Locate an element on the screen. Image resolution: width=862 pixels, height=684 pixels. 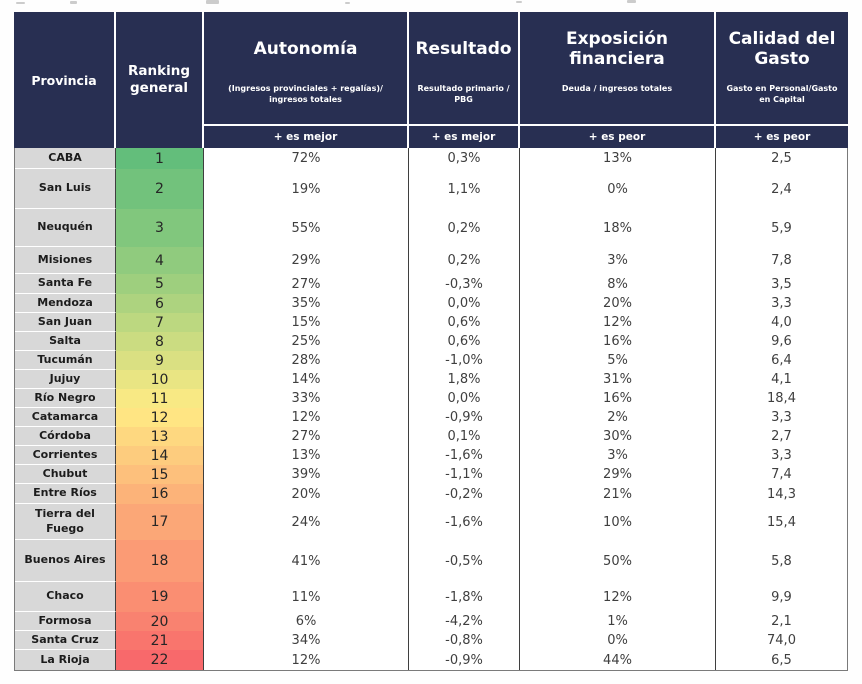
resultado-value-cell: -1,1% is located at coordinates (464, 474).